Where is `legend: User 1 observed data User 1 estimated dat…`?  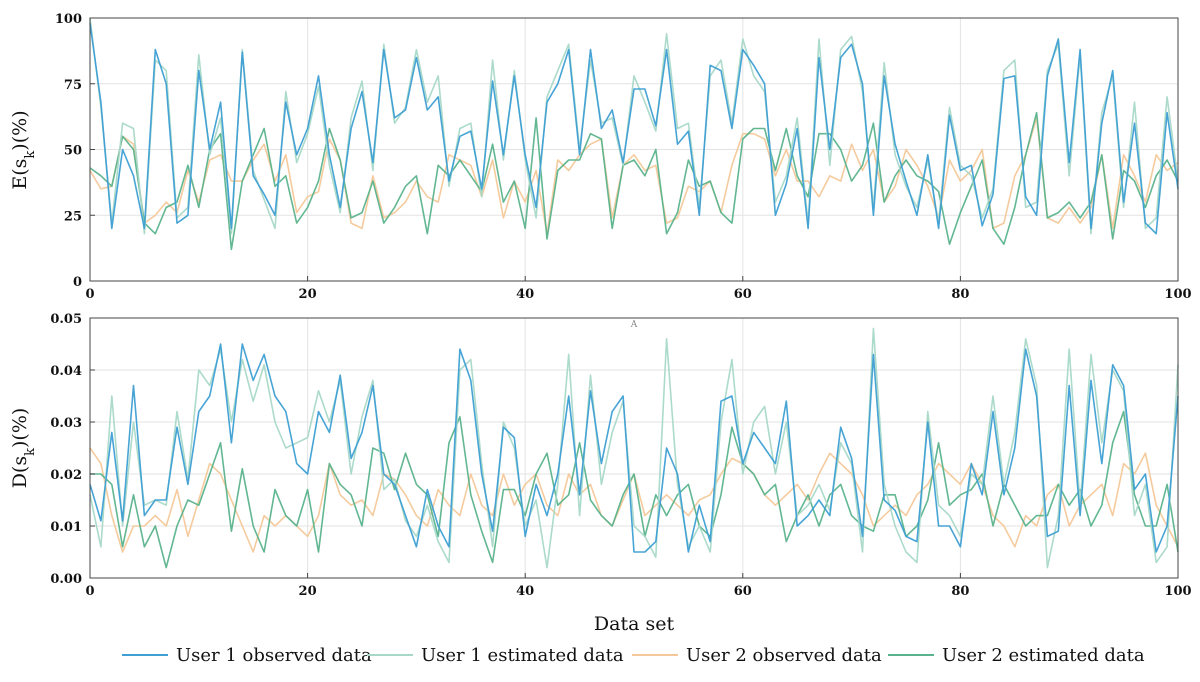
legend: User 1 observed data User 1 estimated dat… is located at coordinates (633, 655).